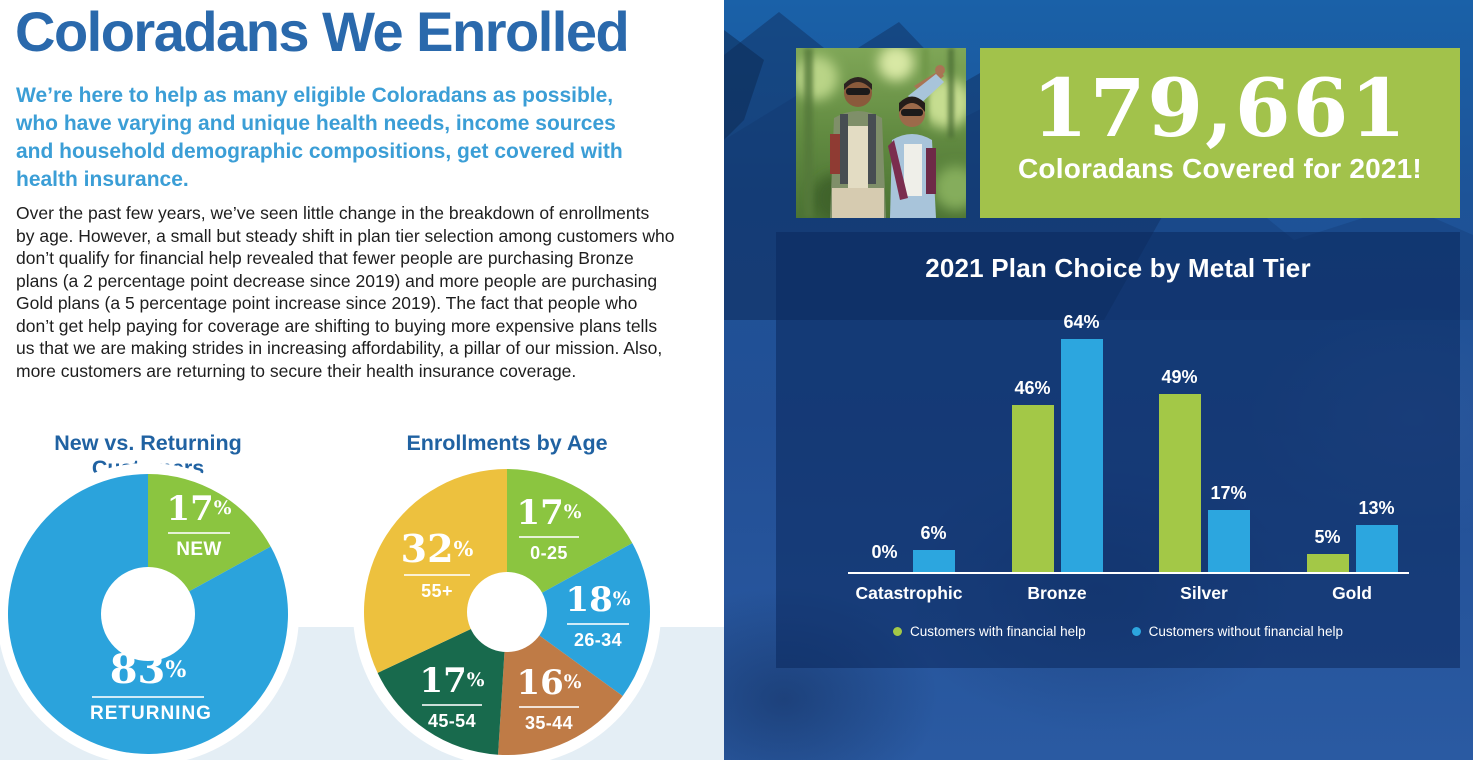 The image size is (1473, 760). Describe the element at coordinates (1179, 377) in the screenshot. I see `bar-value-label: 49%` at that location.